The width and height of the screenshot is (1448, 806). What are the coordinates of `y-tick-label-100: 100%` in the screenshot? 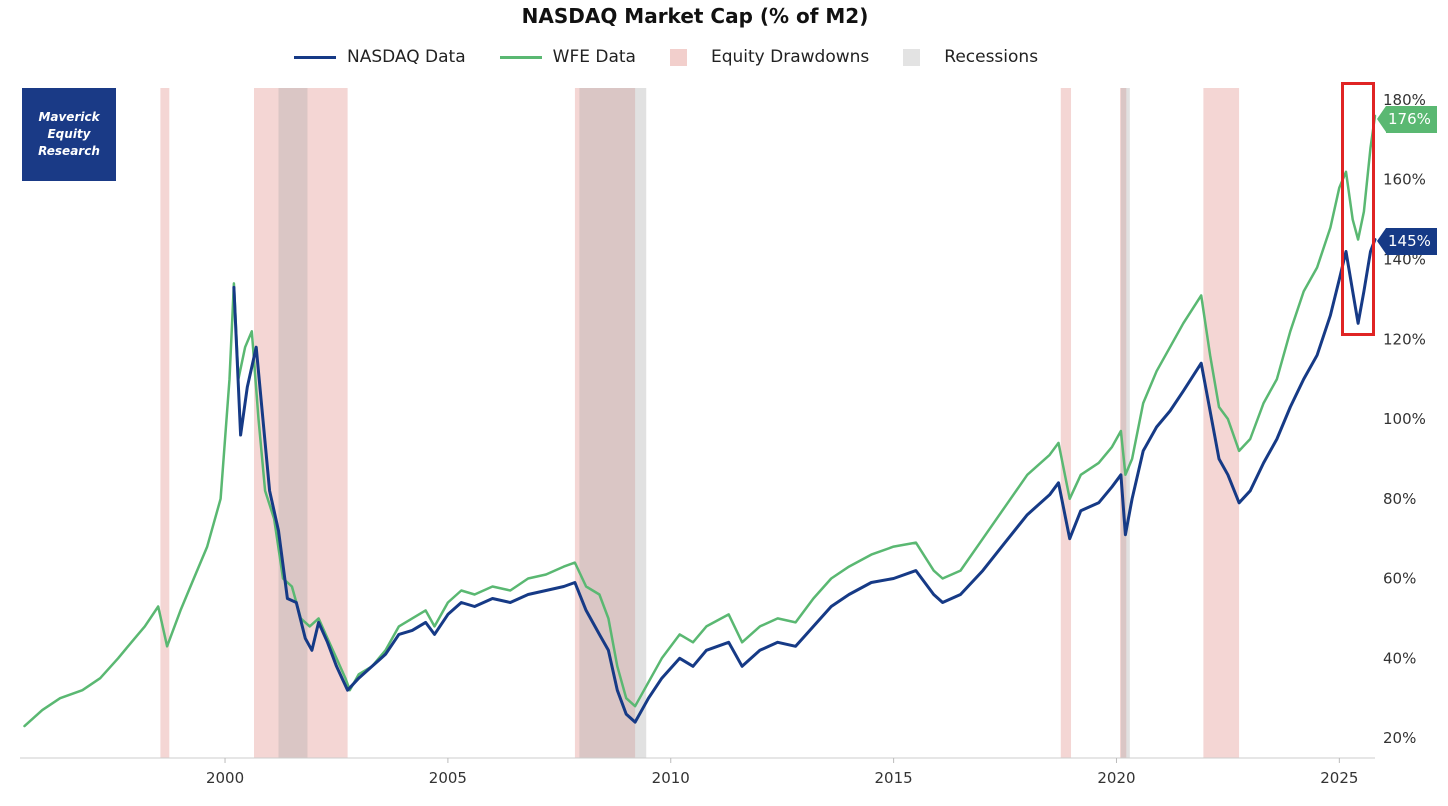 It's located at (1404, 419).